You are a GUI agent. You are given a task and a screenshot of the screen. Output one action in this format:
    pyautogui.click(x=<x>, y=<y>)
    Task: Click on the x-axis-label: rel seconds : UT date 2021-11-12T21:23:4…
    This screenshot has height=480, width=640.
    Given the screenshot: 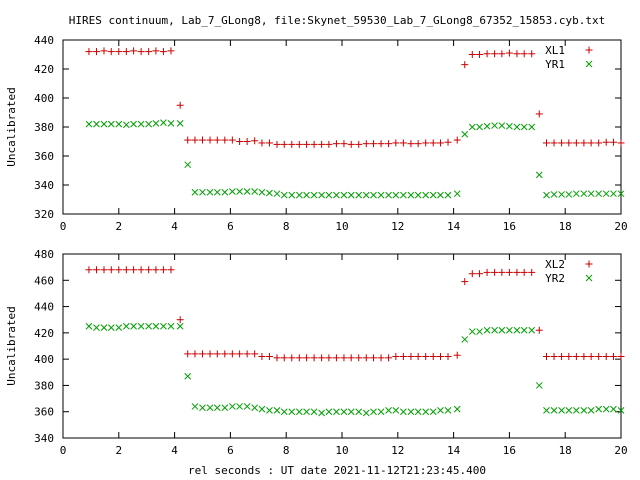 What is the action you would take?
    pyautogui.click(x=337, y=470)
    